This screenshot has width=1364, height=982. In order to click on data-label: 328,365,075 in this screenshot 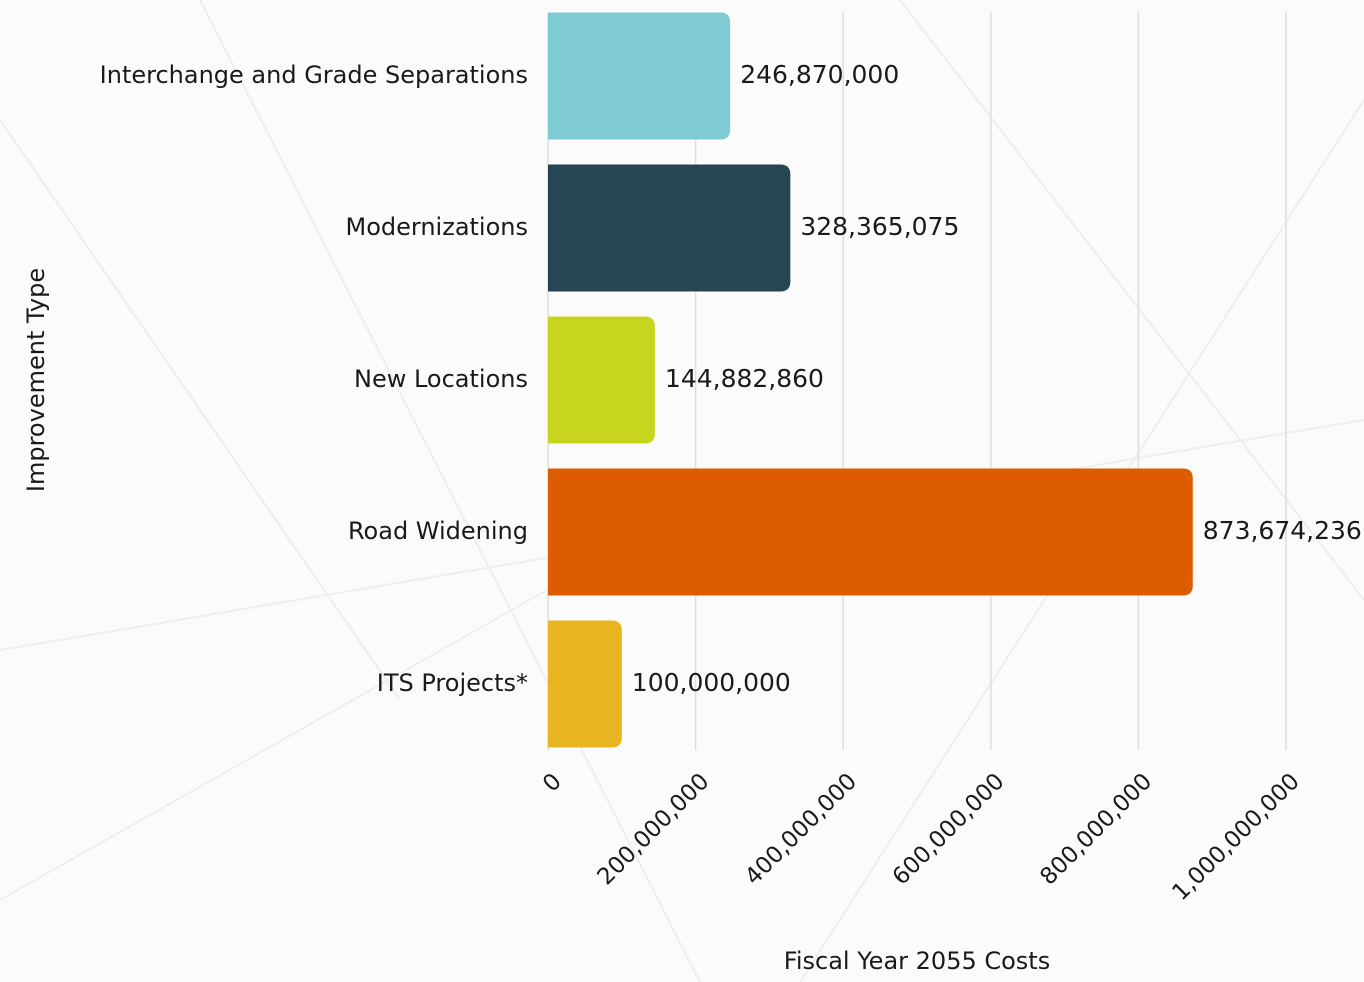, I will do `click(879, 226)`.